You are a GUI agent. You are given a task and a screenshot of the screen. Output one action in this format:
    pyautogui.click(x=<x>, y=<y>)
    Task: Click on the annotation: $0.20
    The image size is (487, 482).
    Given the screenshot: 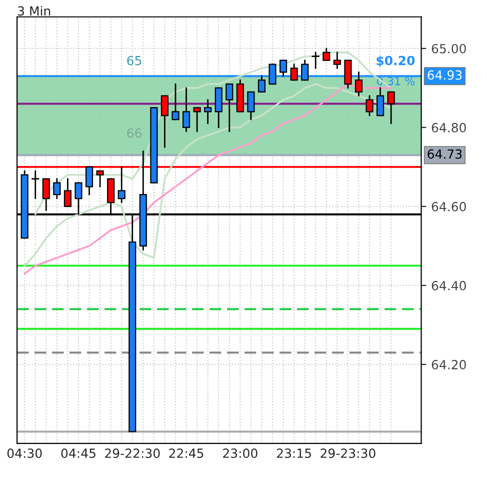 What is the action you would take?
    pyautogui.click(x=395, y=61)
    